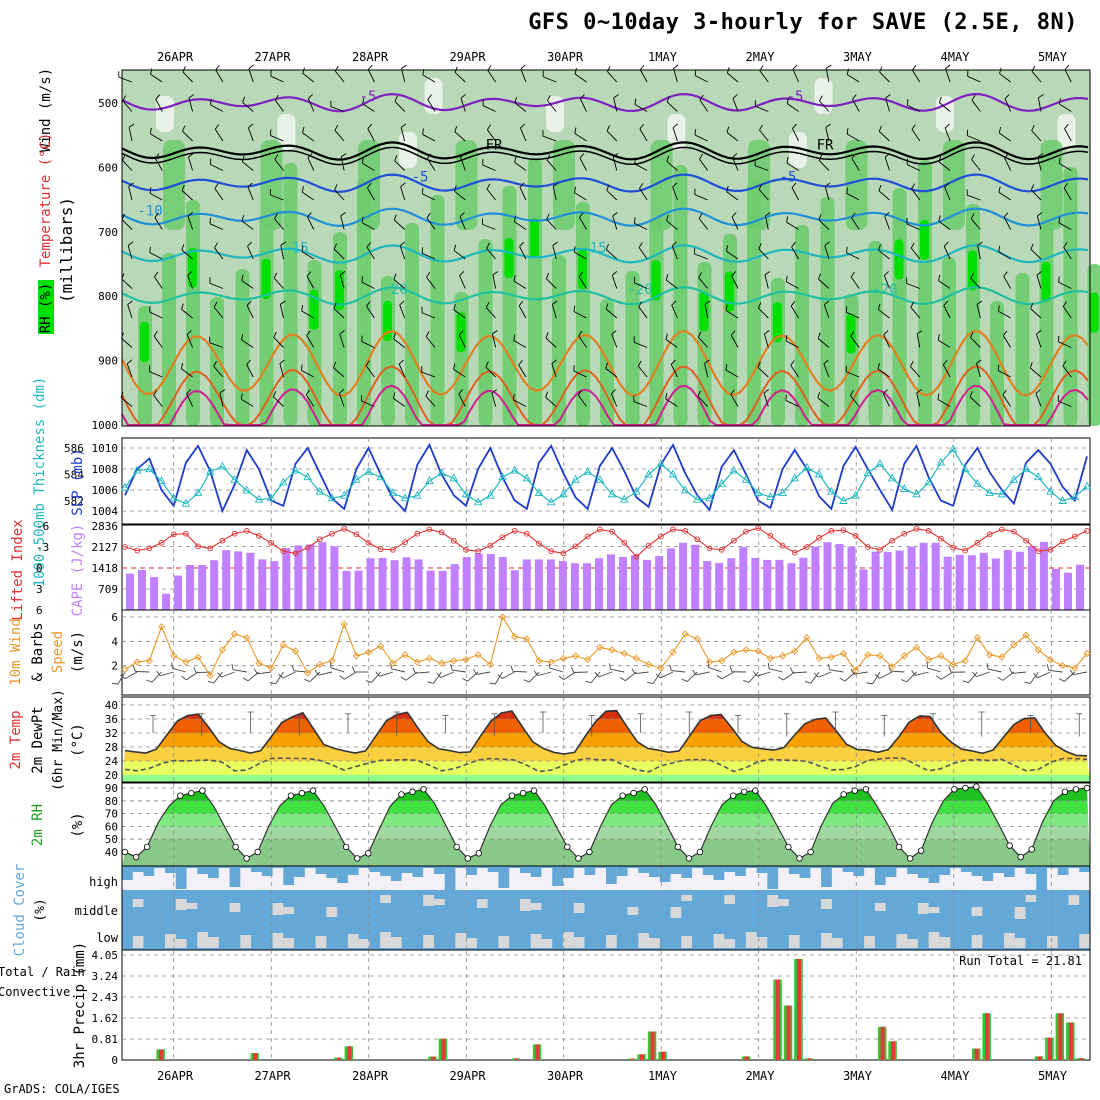  Describe the element at coordinates (1046, 323) in the screenshot. I see `rh-plume` at that location.